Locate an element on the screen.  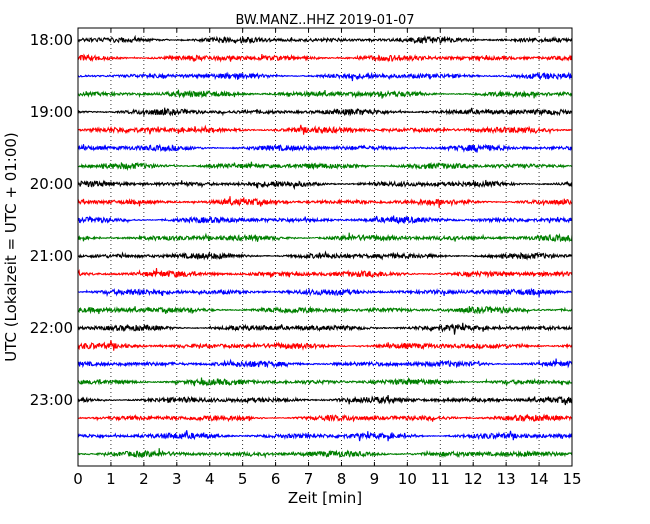
x-tick-label: 12 is located at coordinates (473, 479).